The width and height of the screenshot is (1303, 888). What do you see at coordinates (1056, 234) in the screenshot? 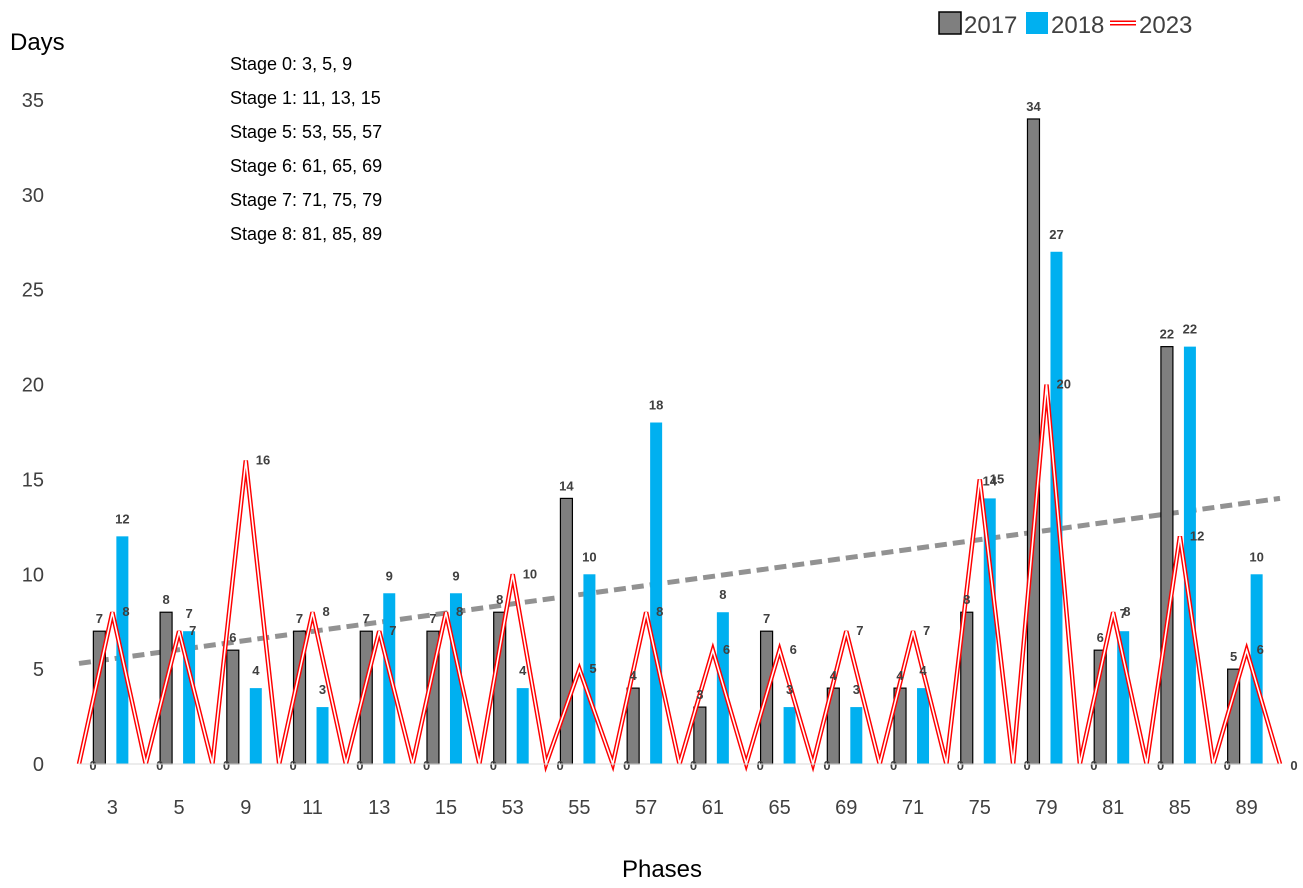
I see `data-label-2018: 27` at bounding box center [1056, 234].